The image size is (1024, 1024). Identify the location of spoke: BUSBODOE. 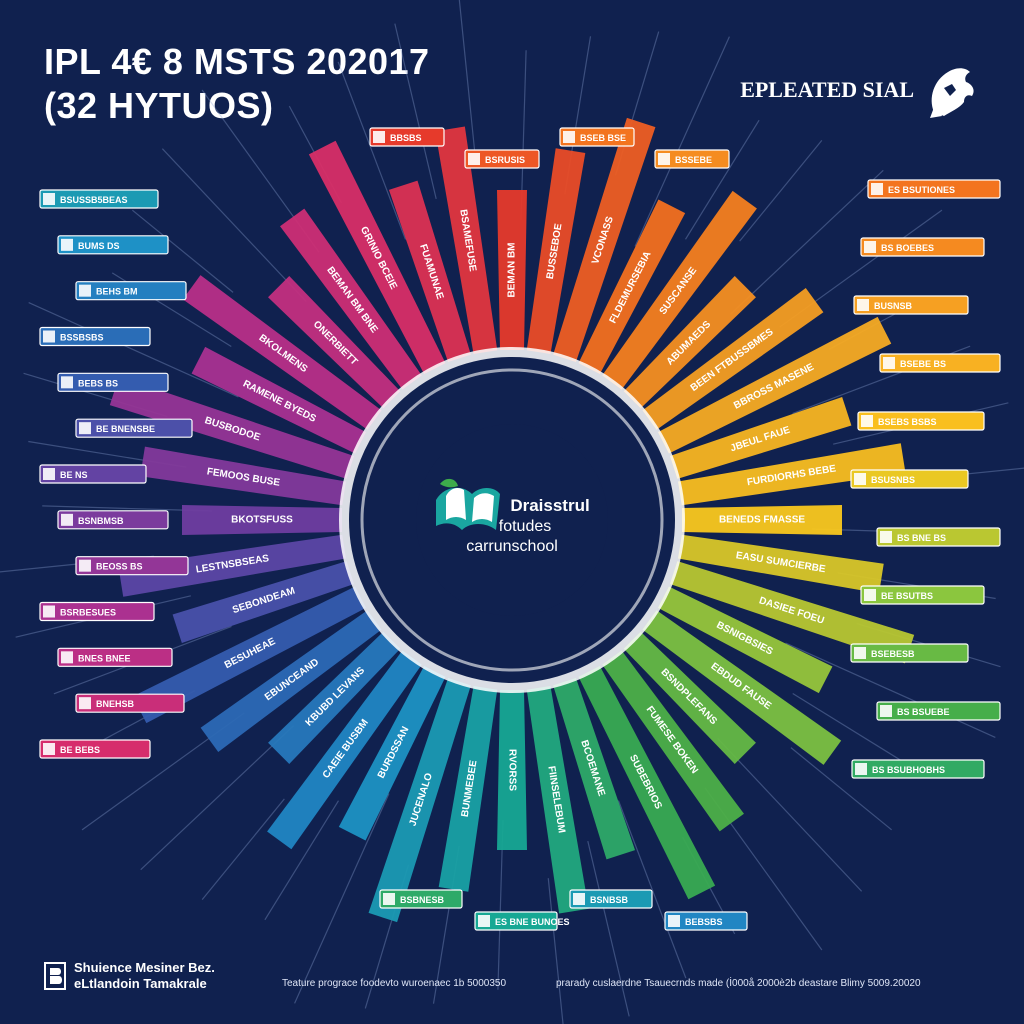
(232, 427).